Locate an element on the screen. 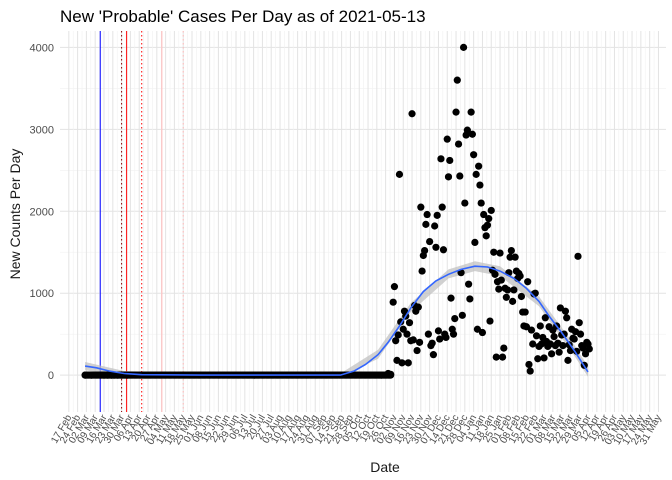  y-axis-title: New Counts Per Day is located at coordinates (15, 214).